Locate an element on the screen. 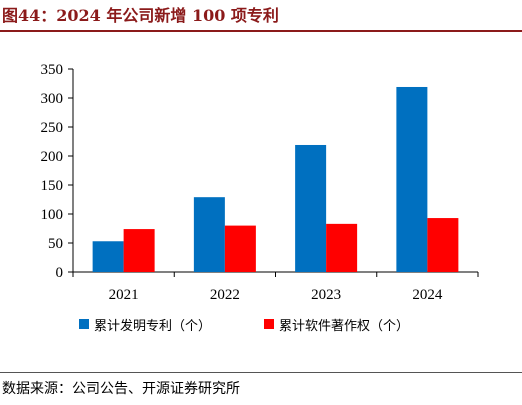  y-axis: 0 50 100 150 200 250 300 350 is located at coordinates (57, 171).